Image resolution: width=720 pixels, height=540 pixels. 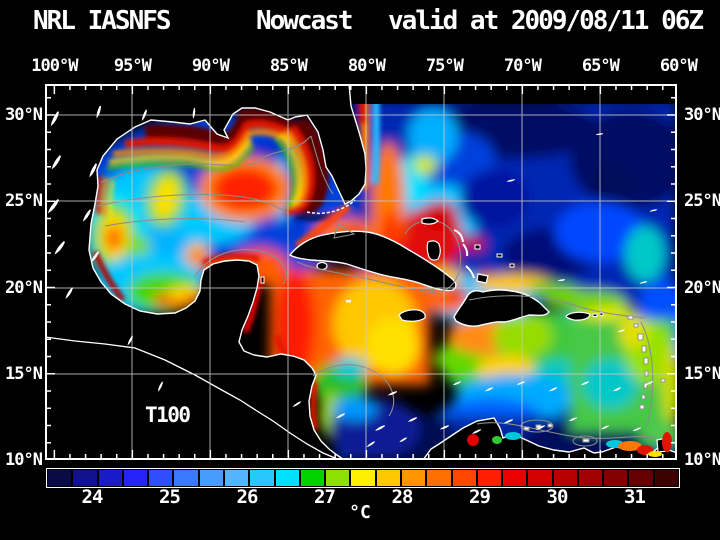 I want to click on colorbar-tick-label: 30, so click(x=557, y=497).